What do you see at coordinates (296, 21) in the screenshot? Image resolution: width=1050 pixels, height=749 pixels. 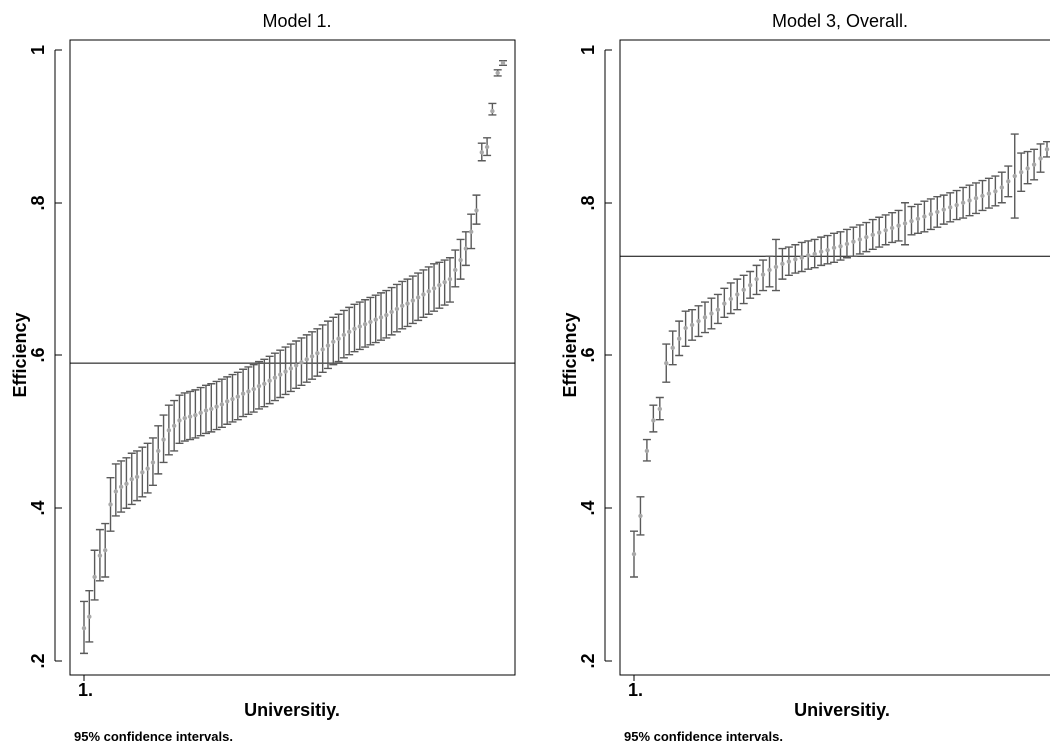 I see `chart-title: Model 1.` at bounding box center [296, 21].